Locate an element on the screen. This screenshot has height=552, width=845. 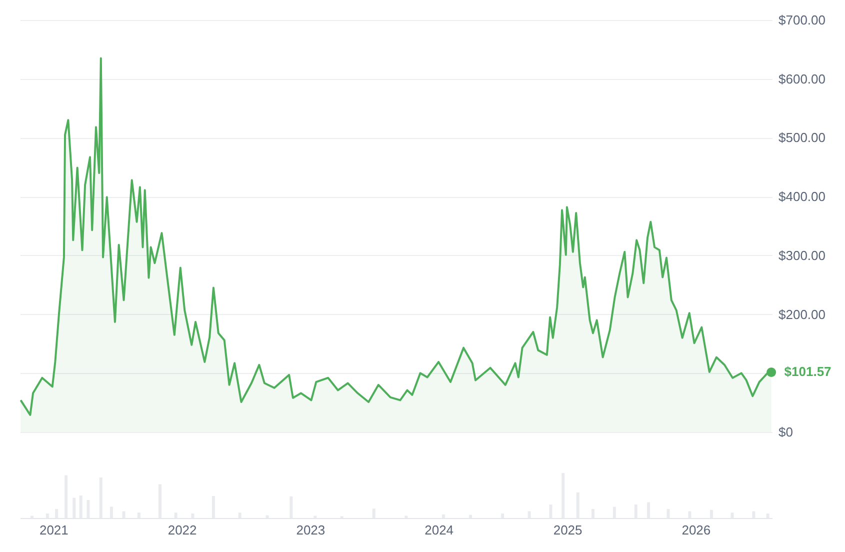
y-tick-label: $500.00 is located at coordinates (802, 138).